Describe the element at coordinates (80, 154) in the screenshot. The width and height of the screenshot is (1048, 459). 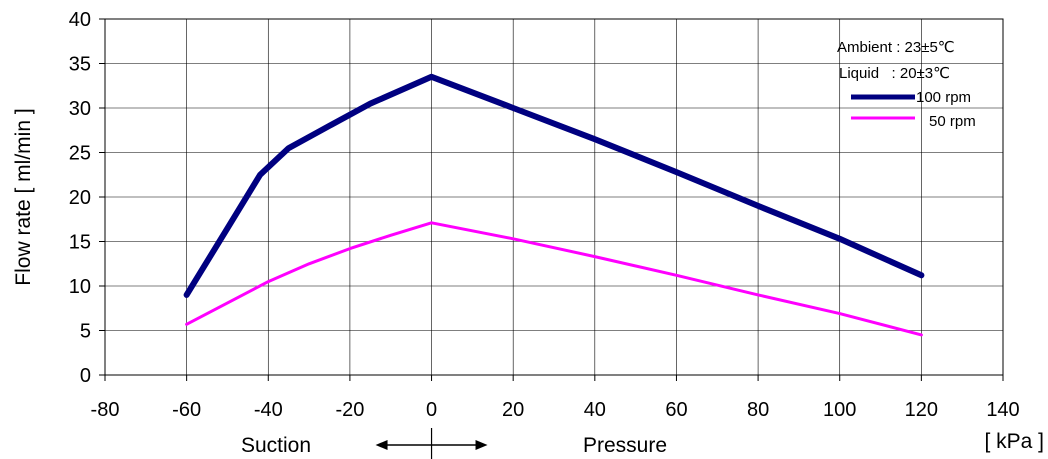
I see `y-tick-label: 25` at that location.